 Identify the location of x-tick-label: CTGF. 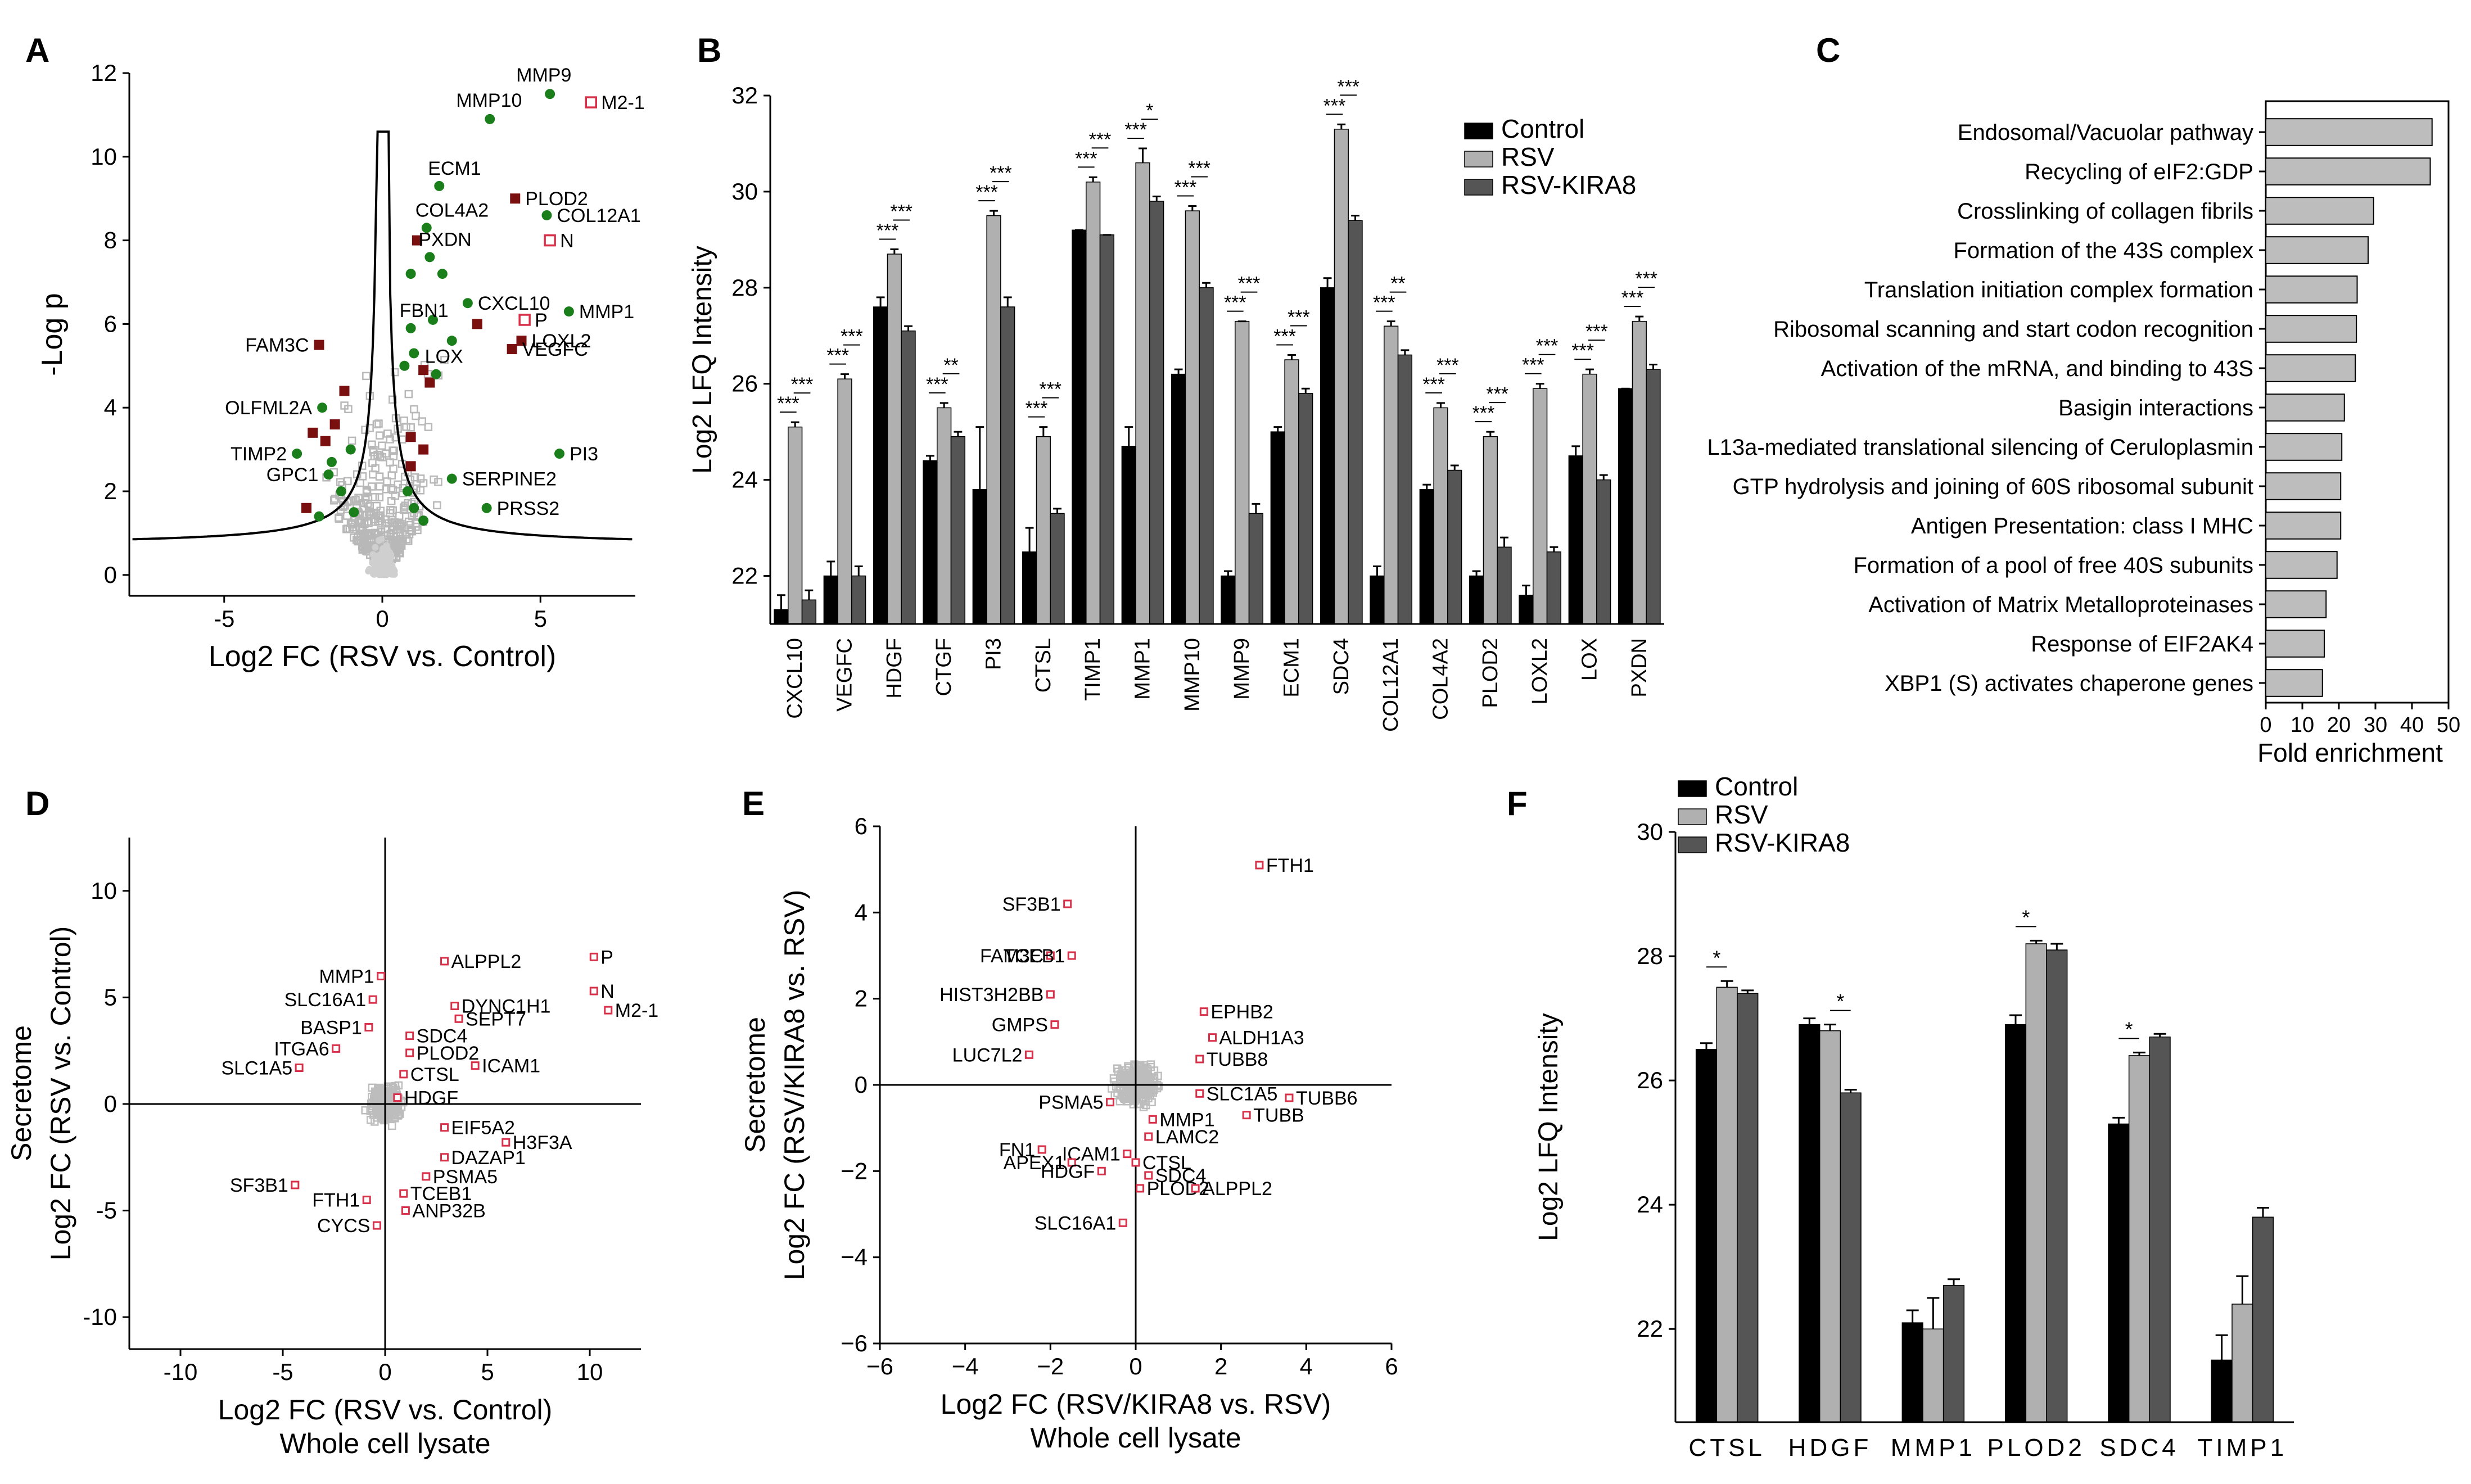
(944, 667).